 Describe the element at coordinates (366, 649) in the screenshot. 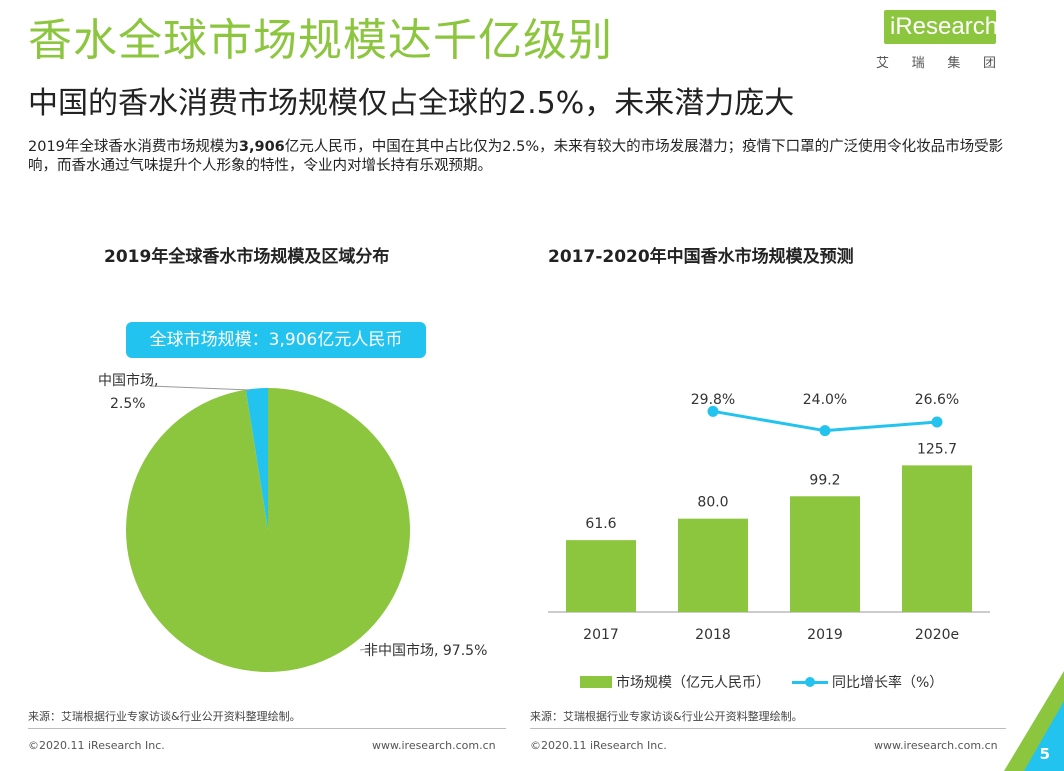

I see `leader-line-non-china` at that location.